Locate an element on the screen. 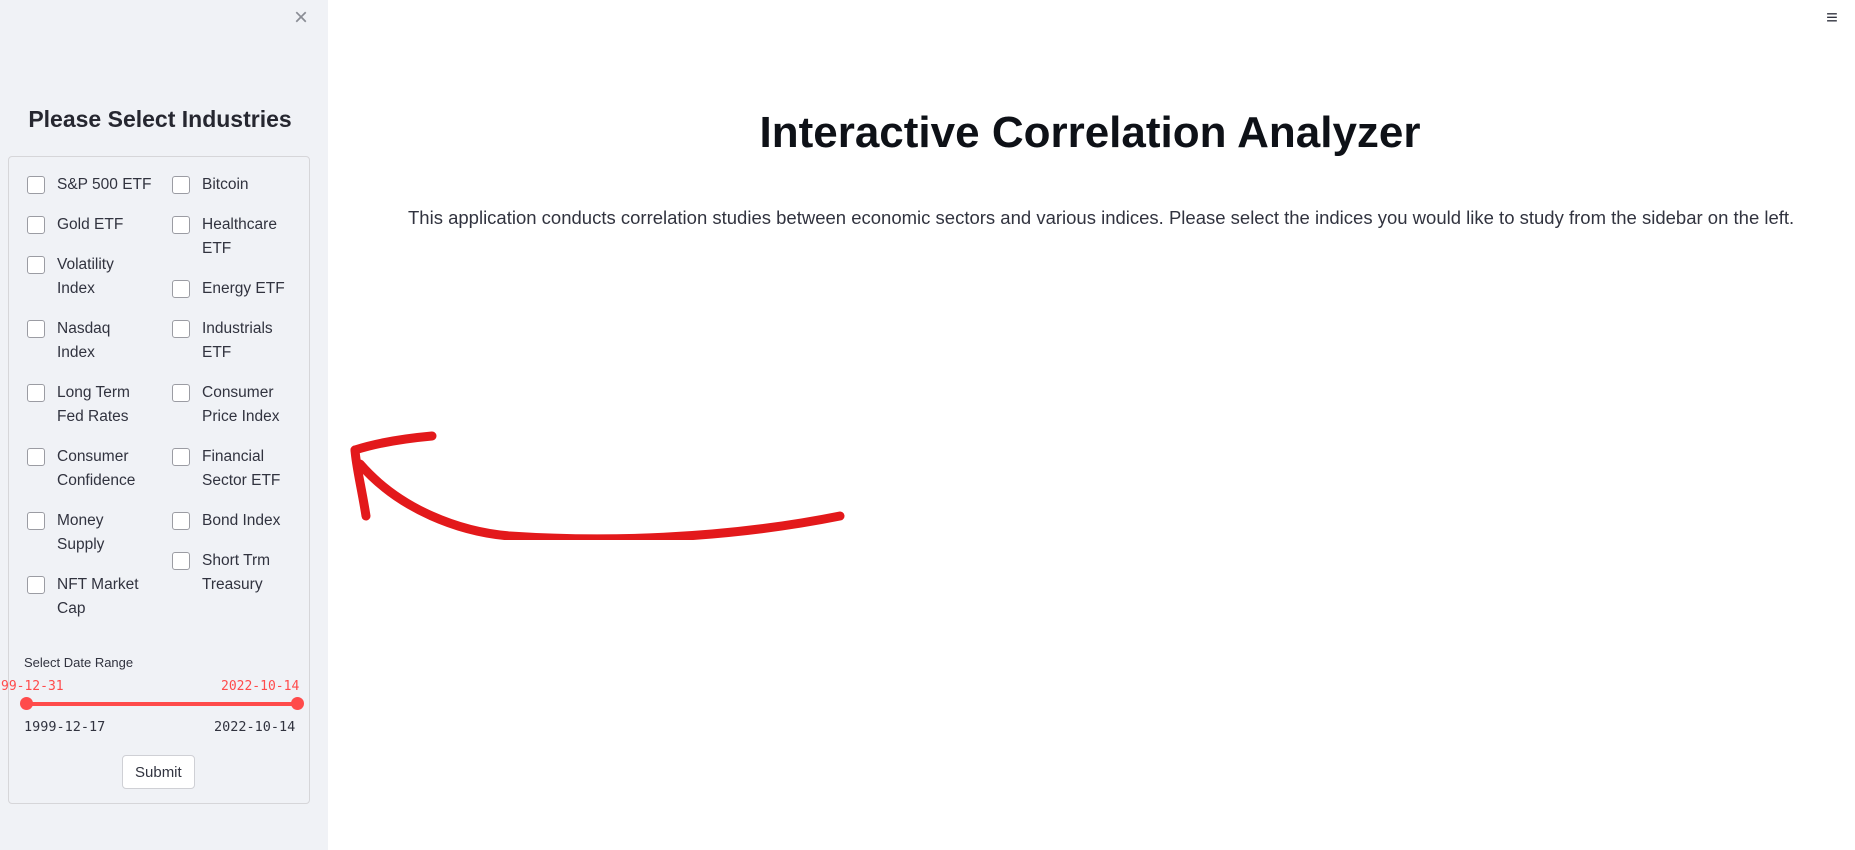 This screenshot has height=850, width=1855. checkbox-money-supply: Money Supply is located at coordinates (92, 533).